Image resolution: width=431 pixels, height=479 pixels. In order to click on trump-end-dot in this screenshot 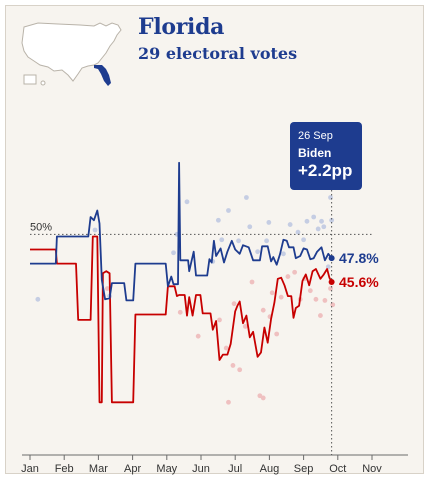, I will do `click(331, 282)`.